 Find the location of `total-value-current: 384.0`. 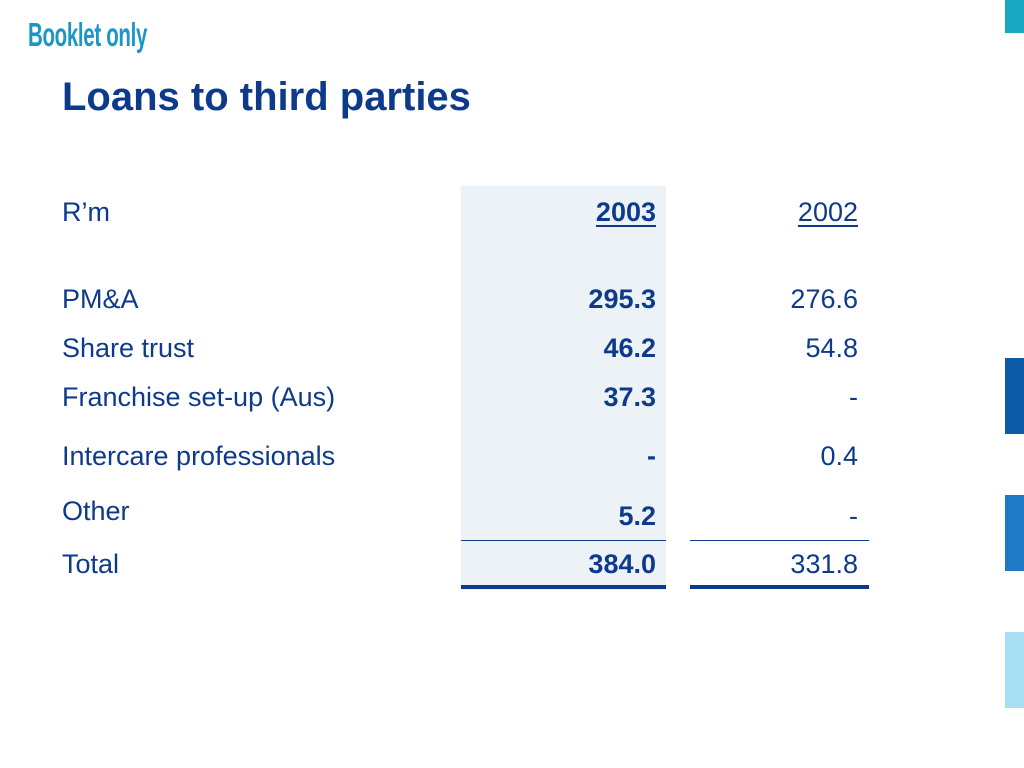

total-value-current: 384.0 is located at coordinates (622, 564).